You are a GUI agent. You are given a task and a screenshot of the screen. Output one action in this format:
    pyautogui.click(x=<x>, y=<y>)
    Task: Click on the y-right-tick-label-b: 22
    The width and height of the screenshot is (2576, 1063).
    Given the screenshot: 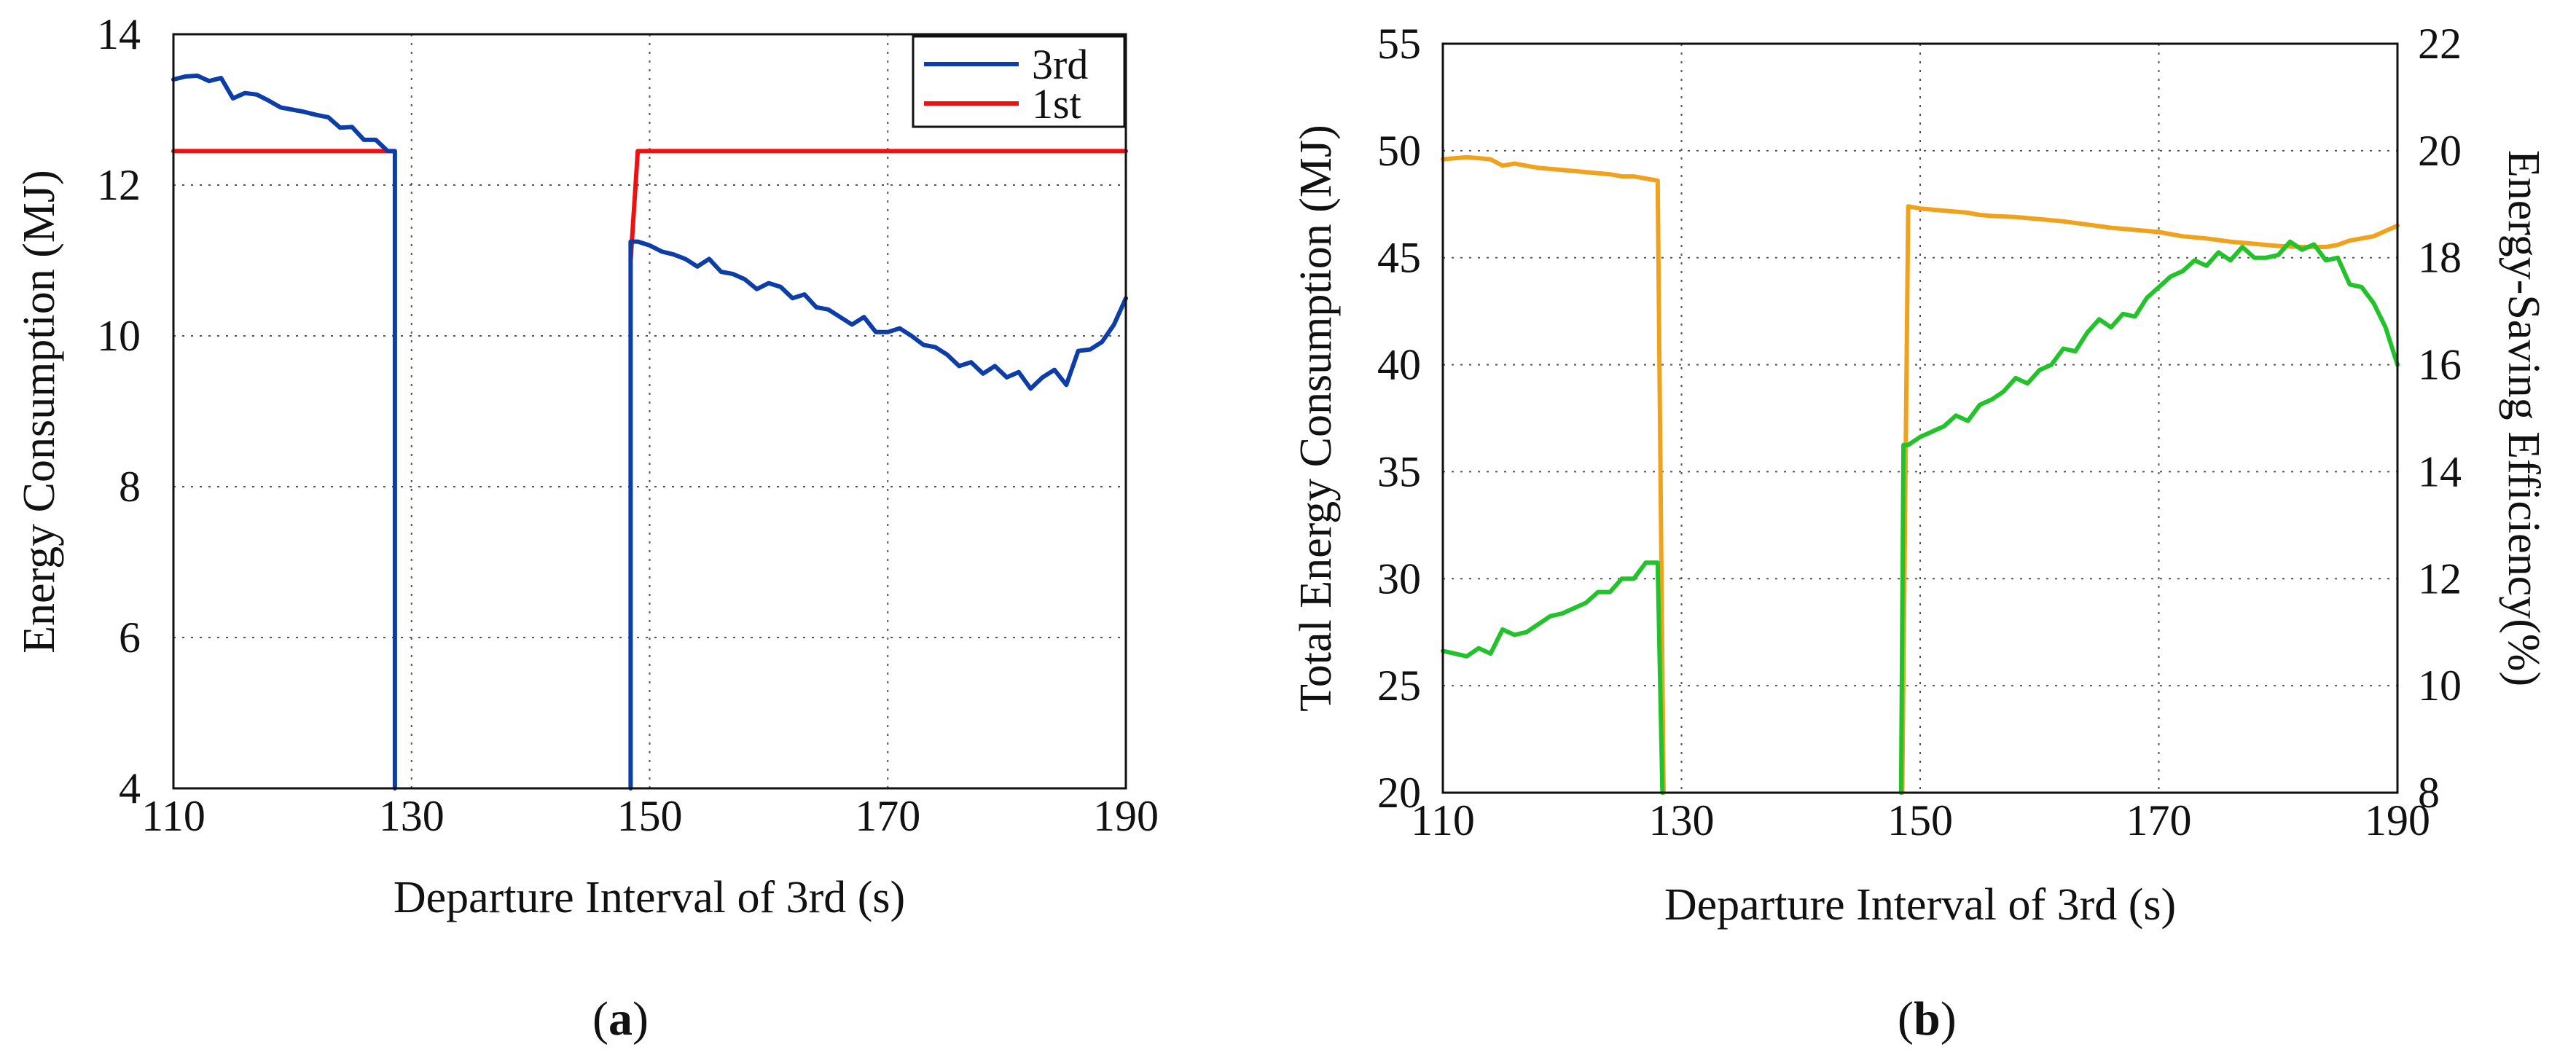 What is the action you would take?
    pyautogui.click(x=2440, y=44)
    